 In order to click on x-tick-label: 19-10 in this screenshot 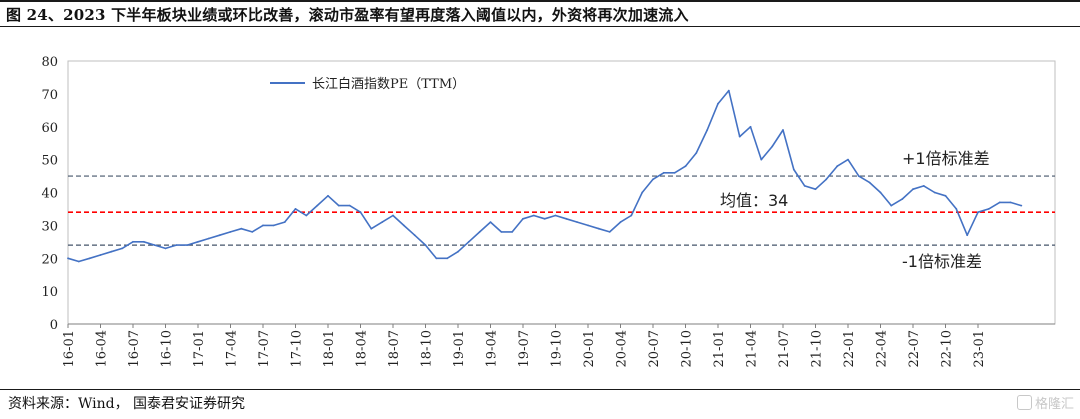, I will do `click(557, 348)`.